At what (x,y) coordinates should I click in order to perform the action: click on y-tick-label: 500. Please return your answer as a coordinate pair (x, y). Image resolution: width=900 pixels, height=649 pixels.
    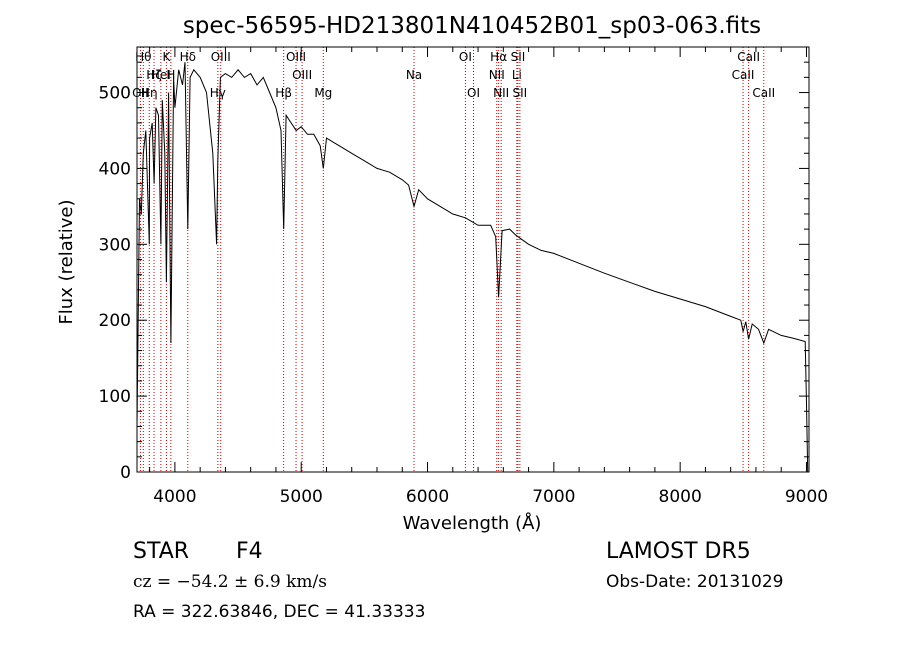
    Looking at the image, I should click on (115, 94).